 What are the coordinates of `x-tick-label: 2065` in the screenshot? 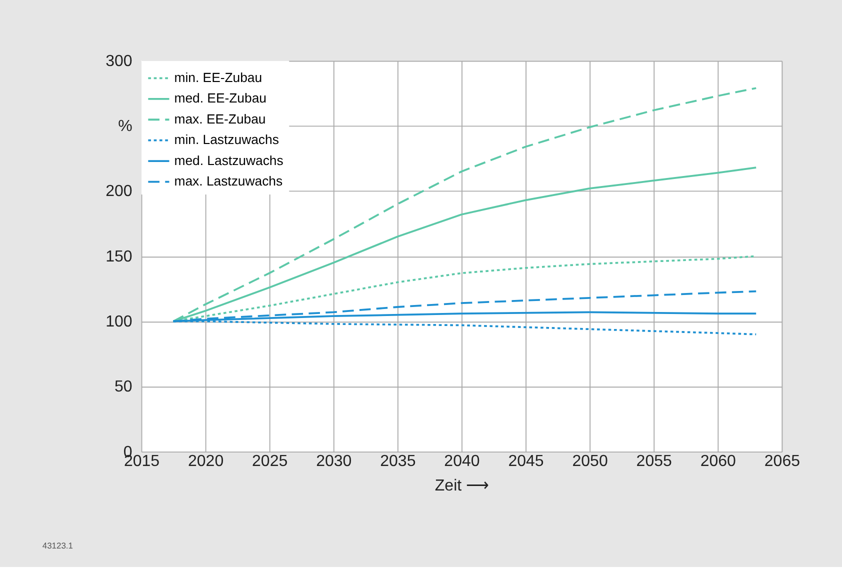 It's located at (782, 461).